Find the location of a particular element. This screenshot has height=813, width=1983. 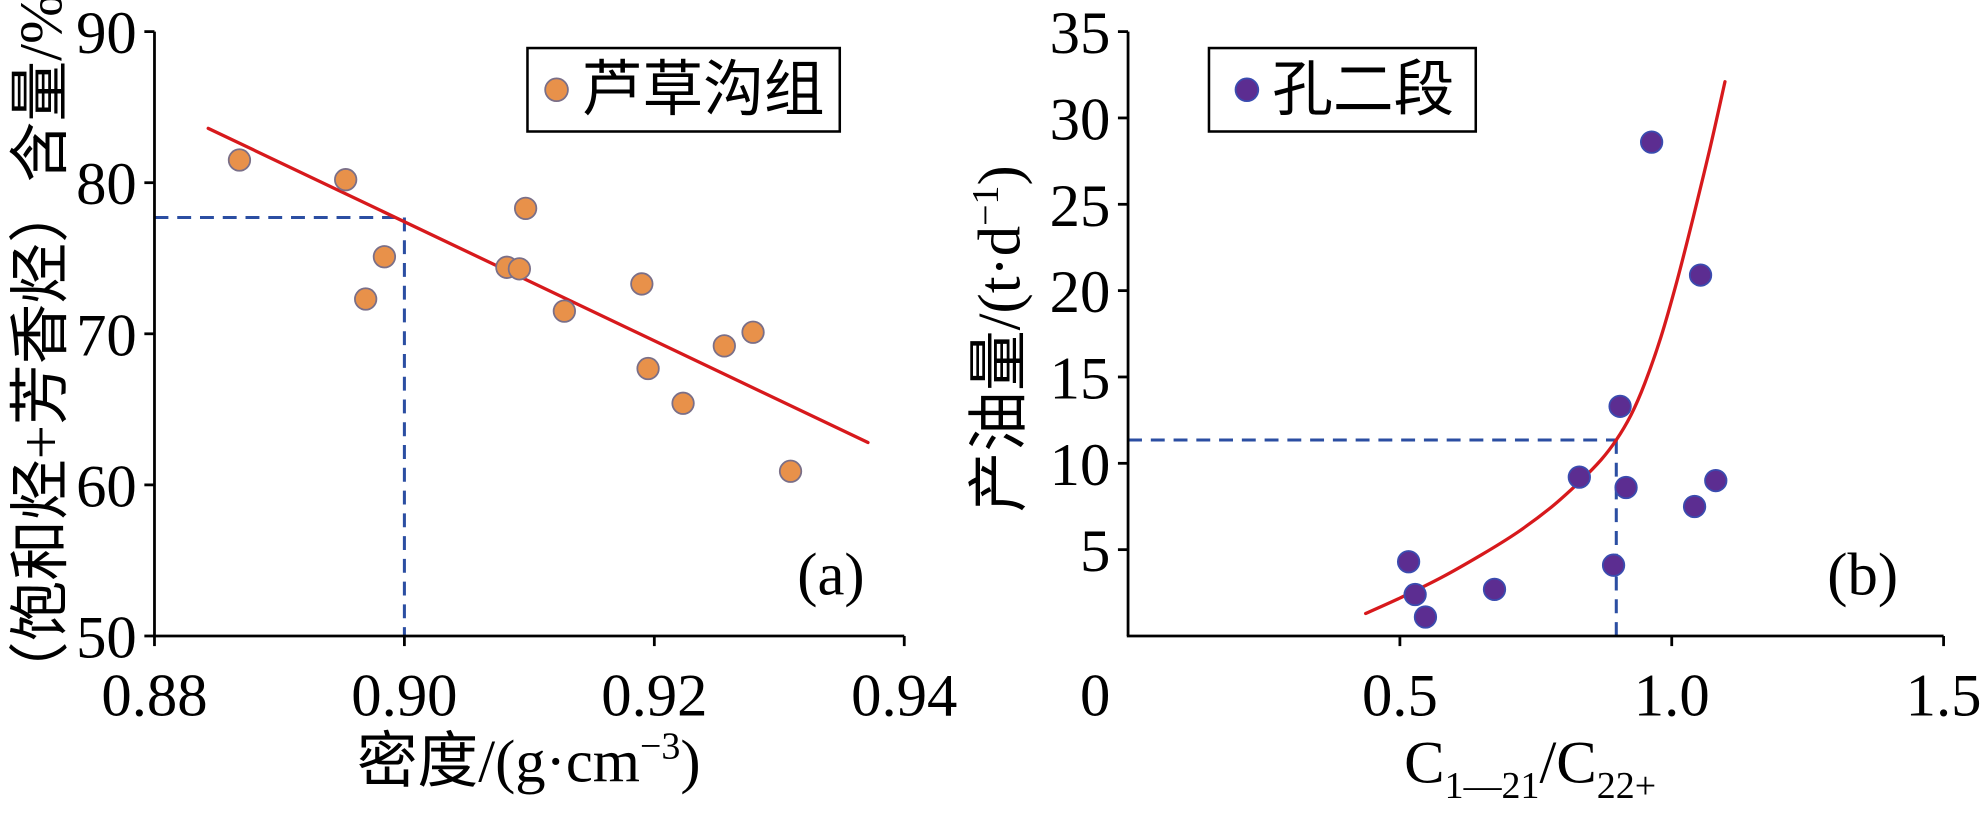

x-tick-label: 0.88 is located at coordinates (154, 696).